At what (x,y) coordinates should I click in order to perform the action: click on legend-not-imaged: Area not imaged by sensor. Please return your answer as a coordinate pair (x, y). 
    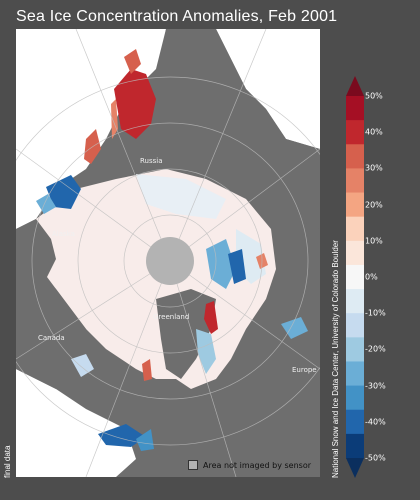
    Looking at the image, I should click on (249, 465).